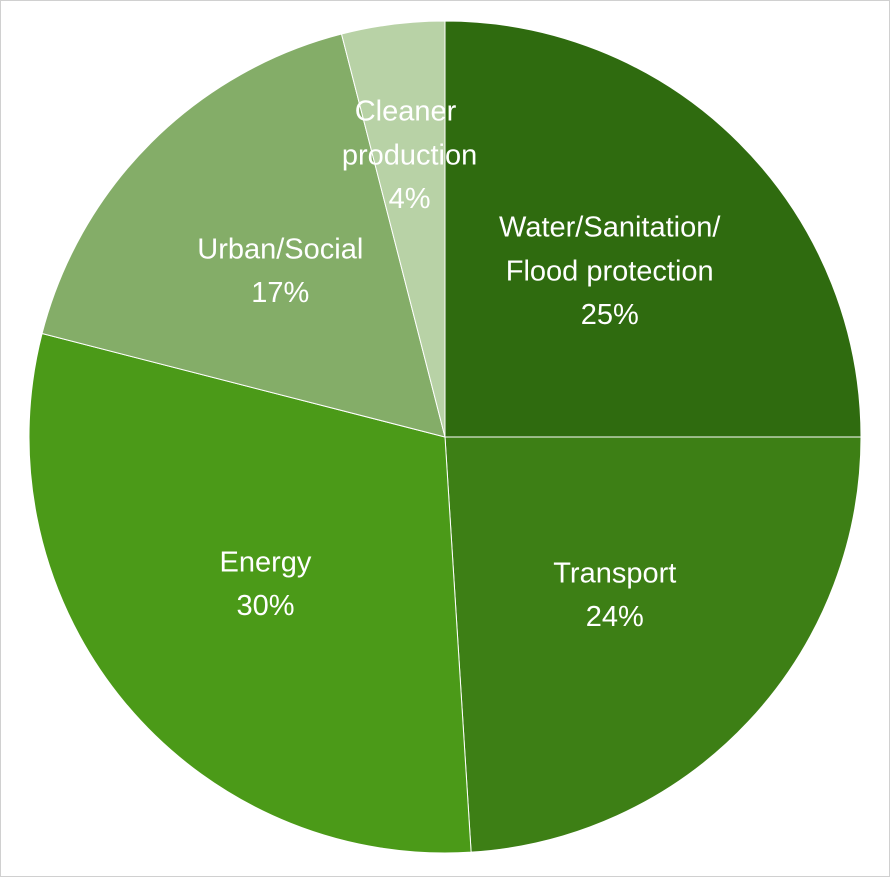 This screenshot has height=877, width=890. What do you see at coordinates (610, 315) in the screenshot?
I see `slice-value-label: 25%` at bounding box center [610, 315].